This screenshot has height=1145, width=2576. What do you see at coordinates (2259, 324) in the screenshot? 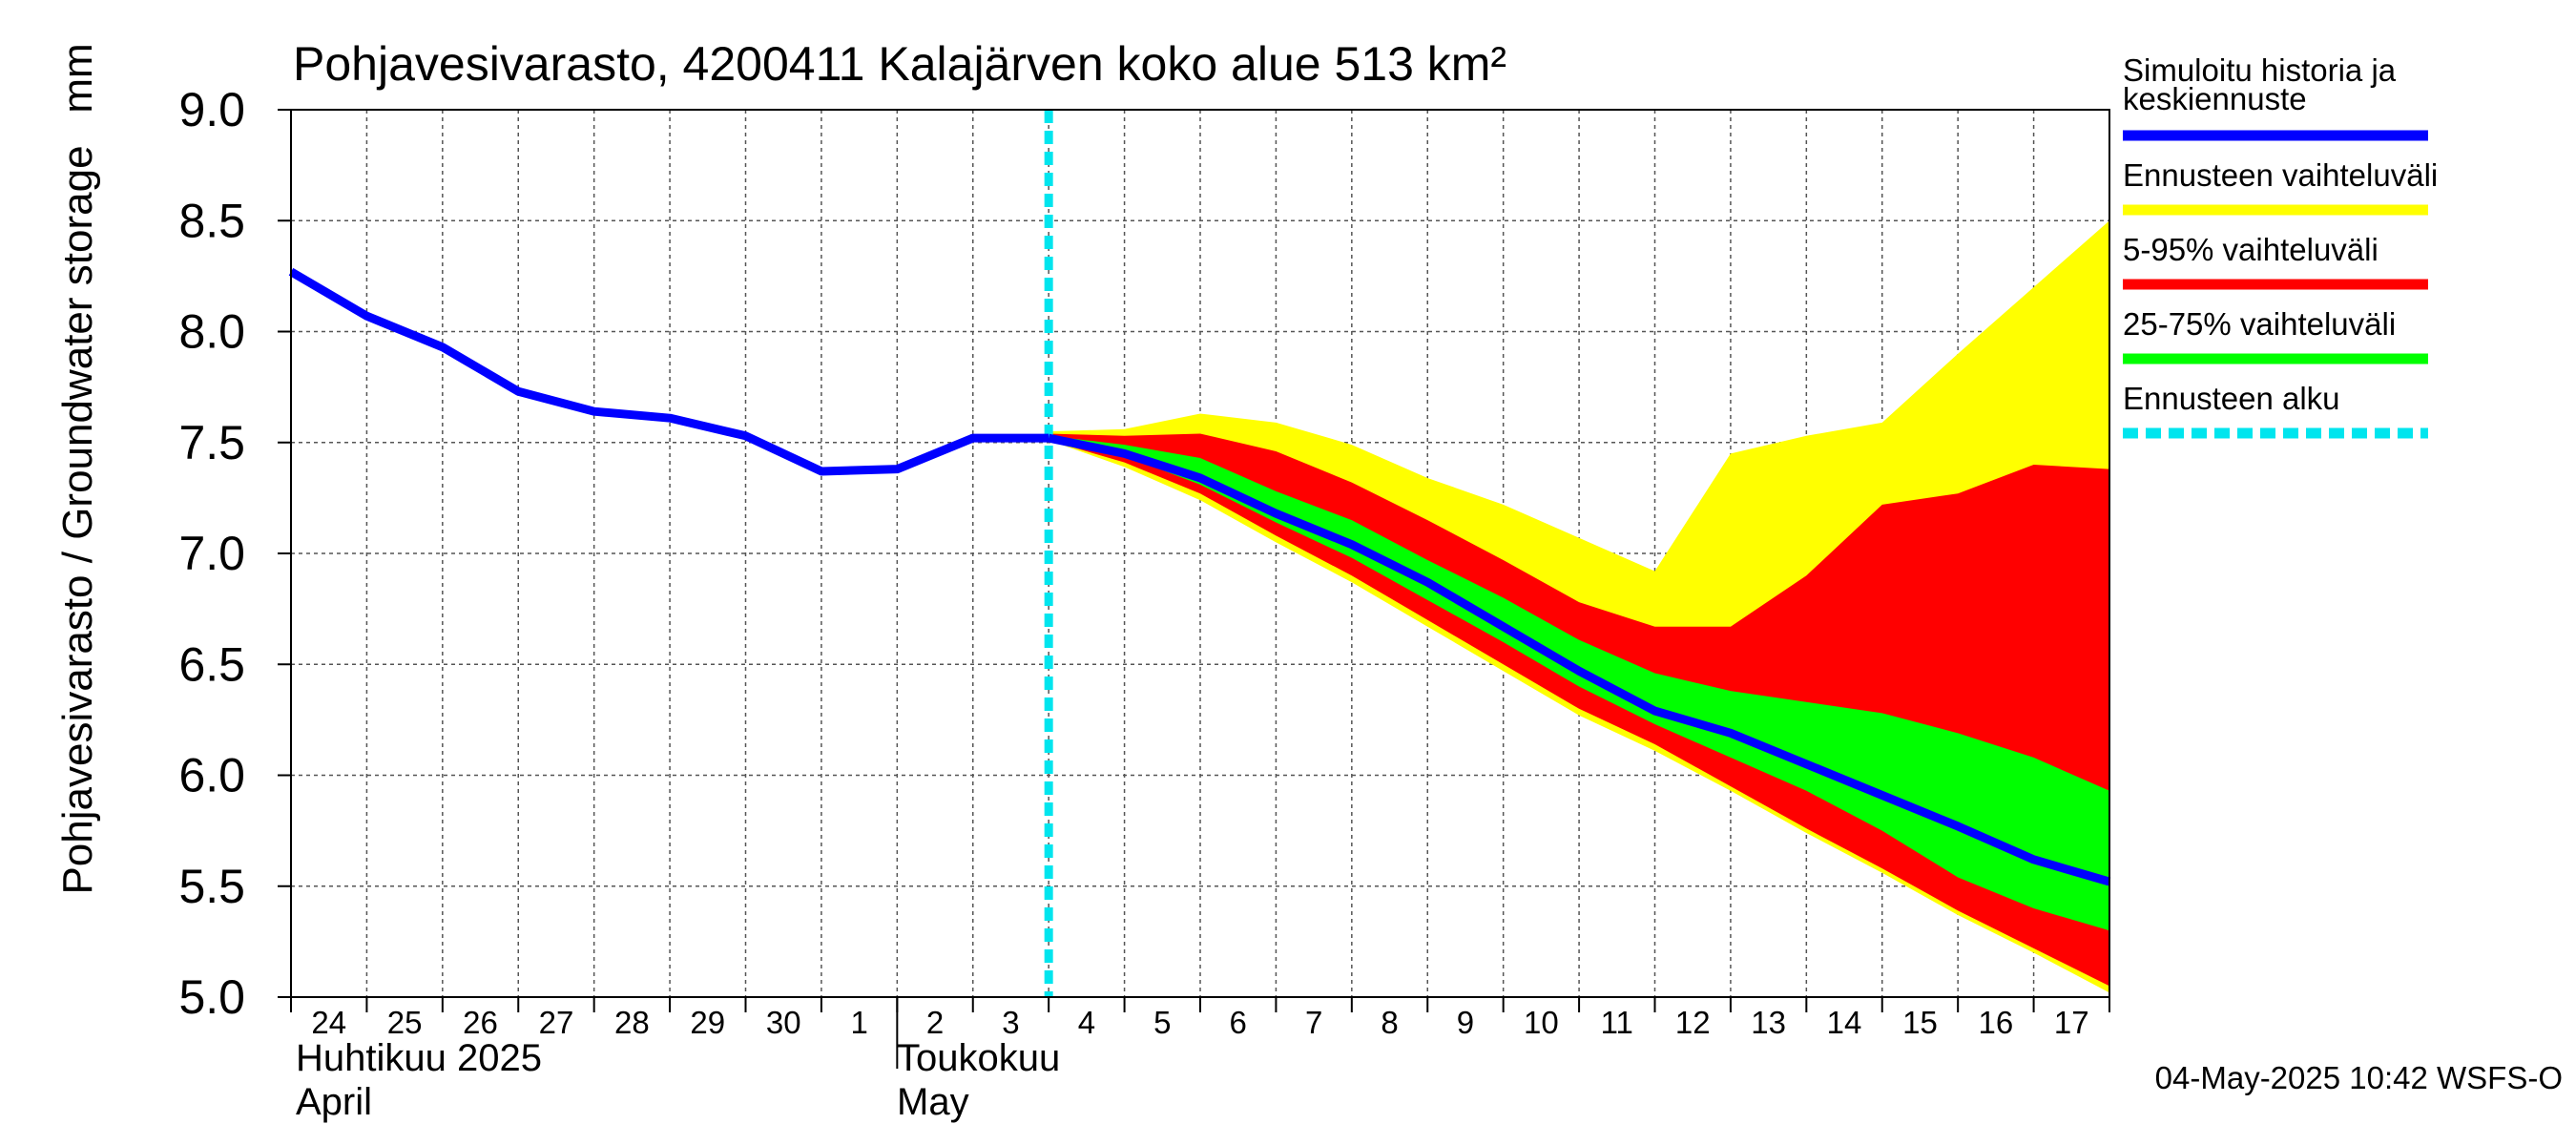
I see `legend-label: 25-75% vaihteluväli` at bounding box center [2259, 324].